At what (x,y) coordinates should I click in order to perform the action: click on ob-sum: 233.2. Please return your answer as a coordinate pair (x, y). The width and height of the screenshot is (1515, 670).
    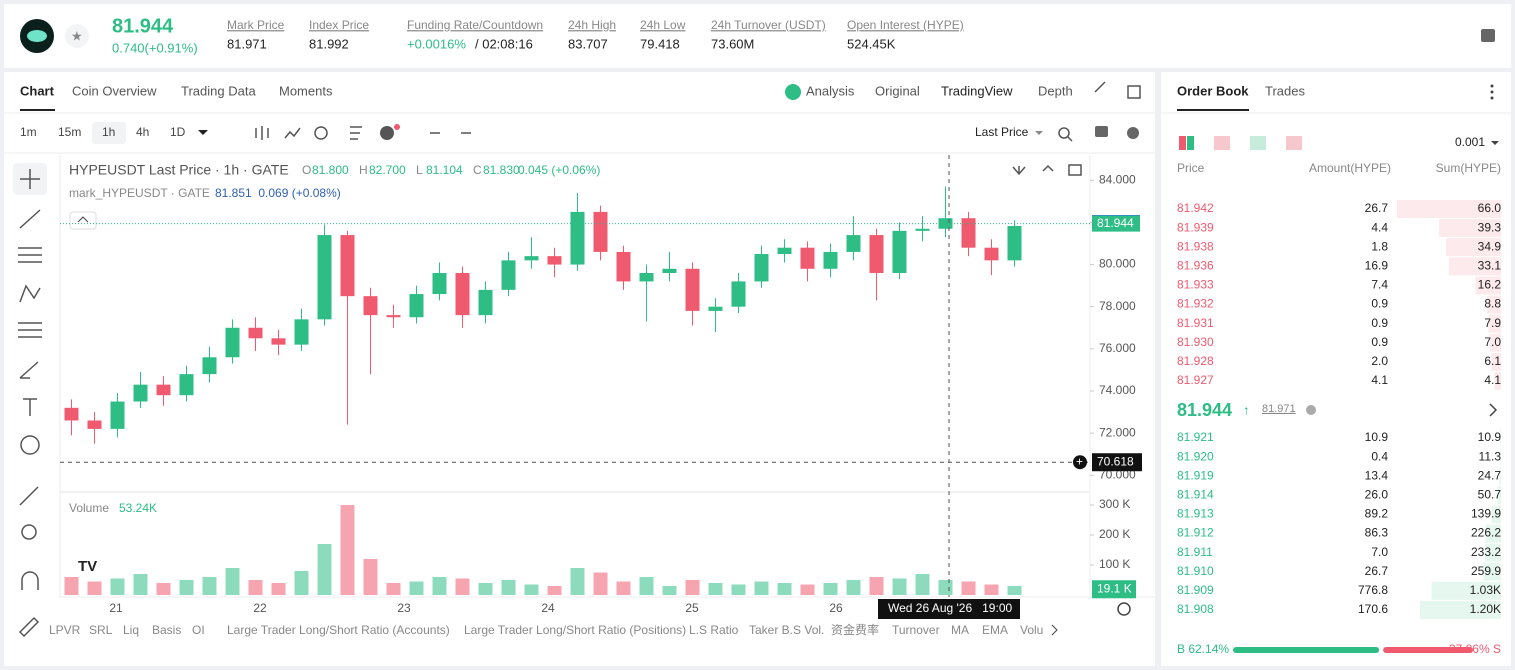
    Looking at the image, I should click on (1486, 552).